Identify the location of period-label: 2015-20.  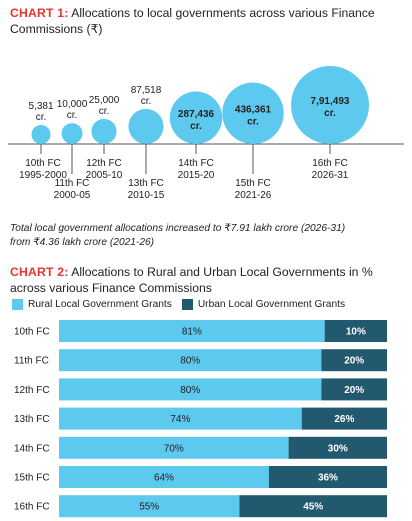
(196, 175).